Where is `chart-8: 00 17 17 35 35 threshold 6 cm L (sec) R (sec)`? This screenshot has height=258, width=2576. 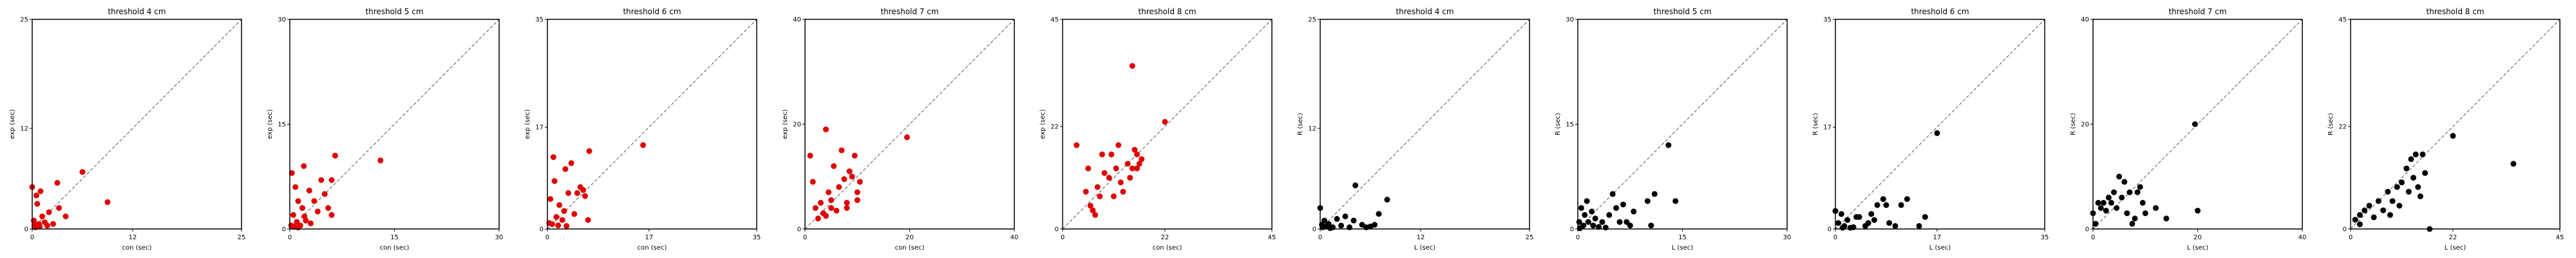
chart-8: 00 17 17 35 35 threshold 6 cm L (sec) R (sec) is located at coordinates (1931, 130).